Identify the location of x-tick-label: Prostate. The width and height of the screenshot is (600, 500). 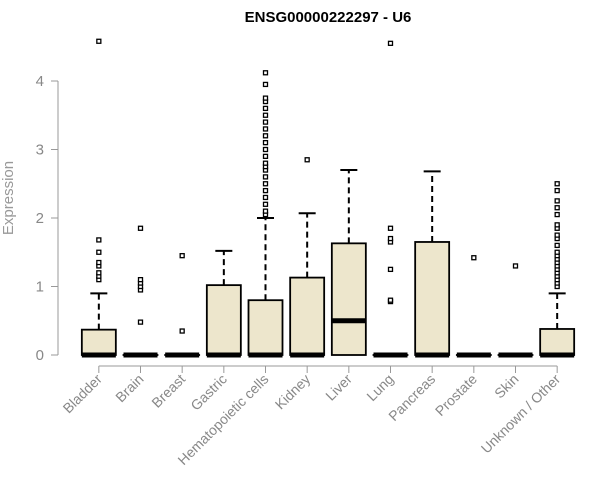
(456, 395).